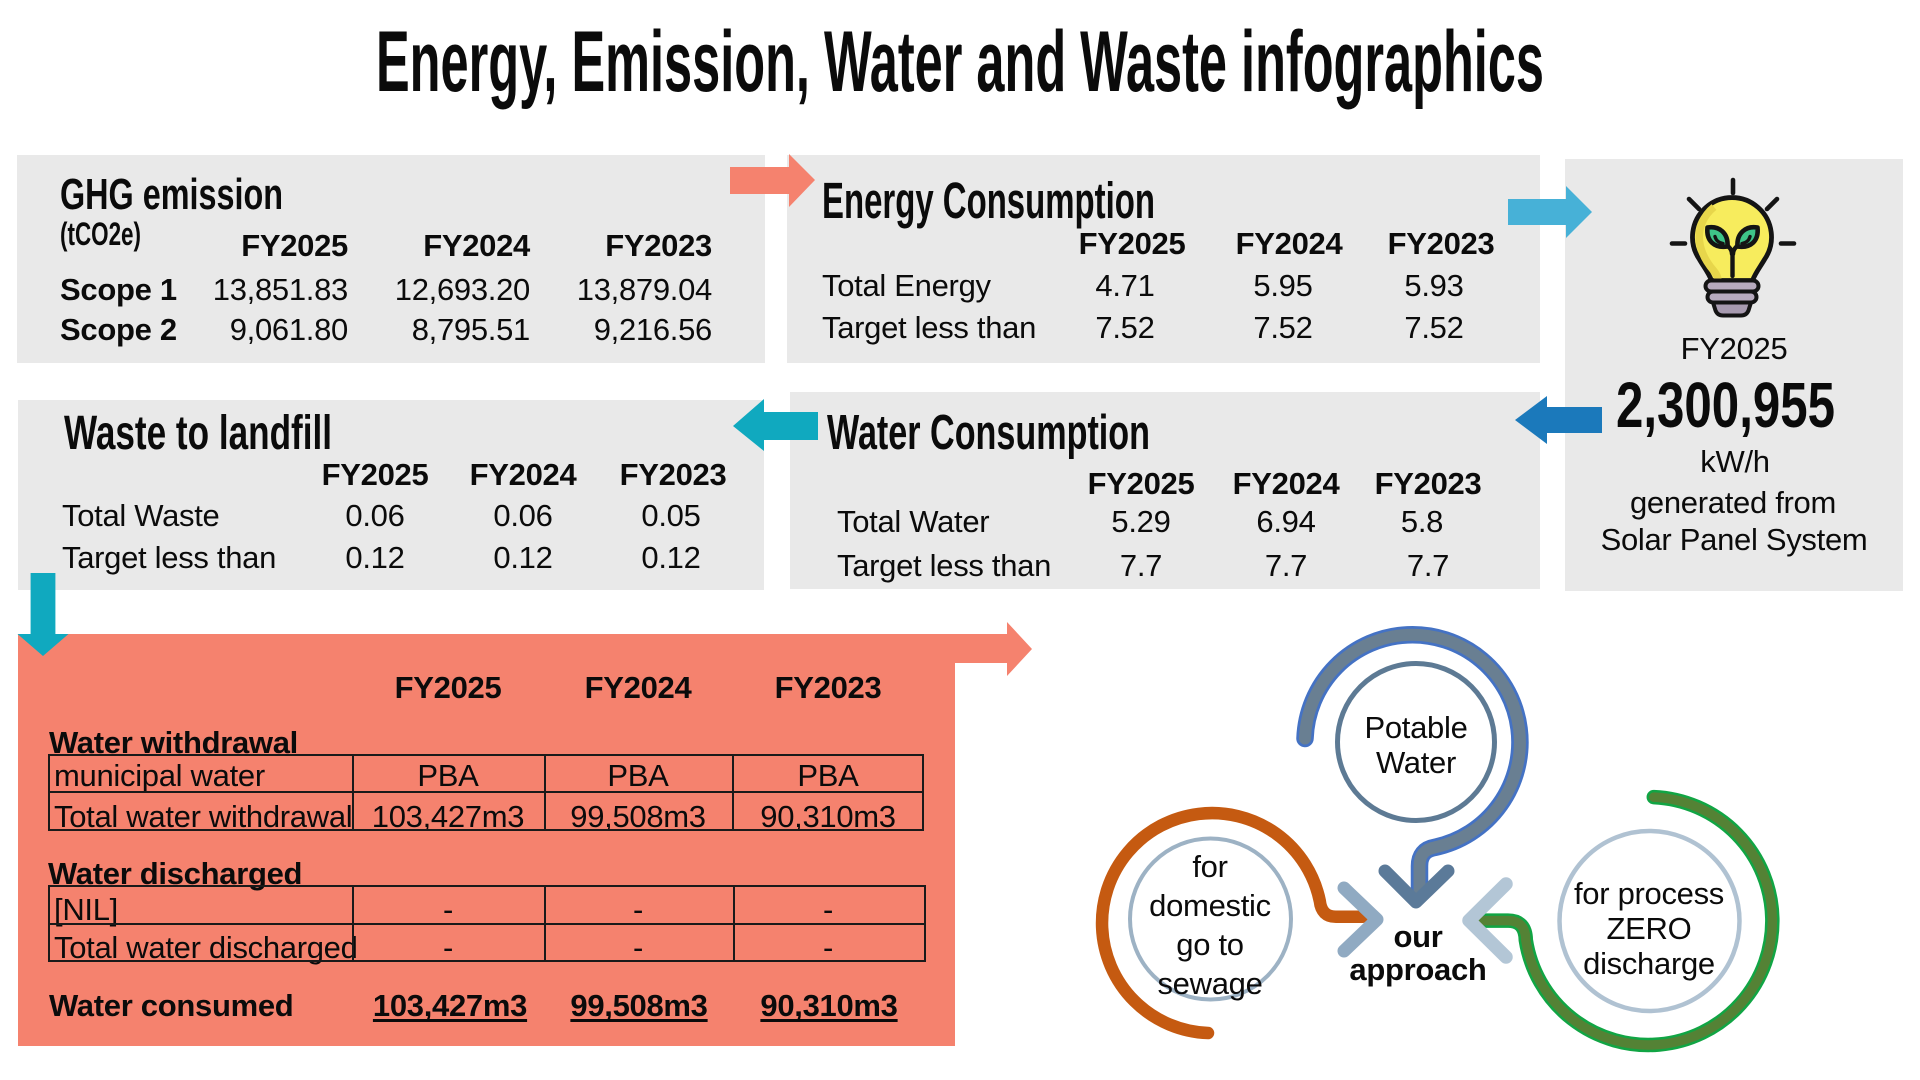  I want to click on svg-text: Water Consumption, so click(988, 433).